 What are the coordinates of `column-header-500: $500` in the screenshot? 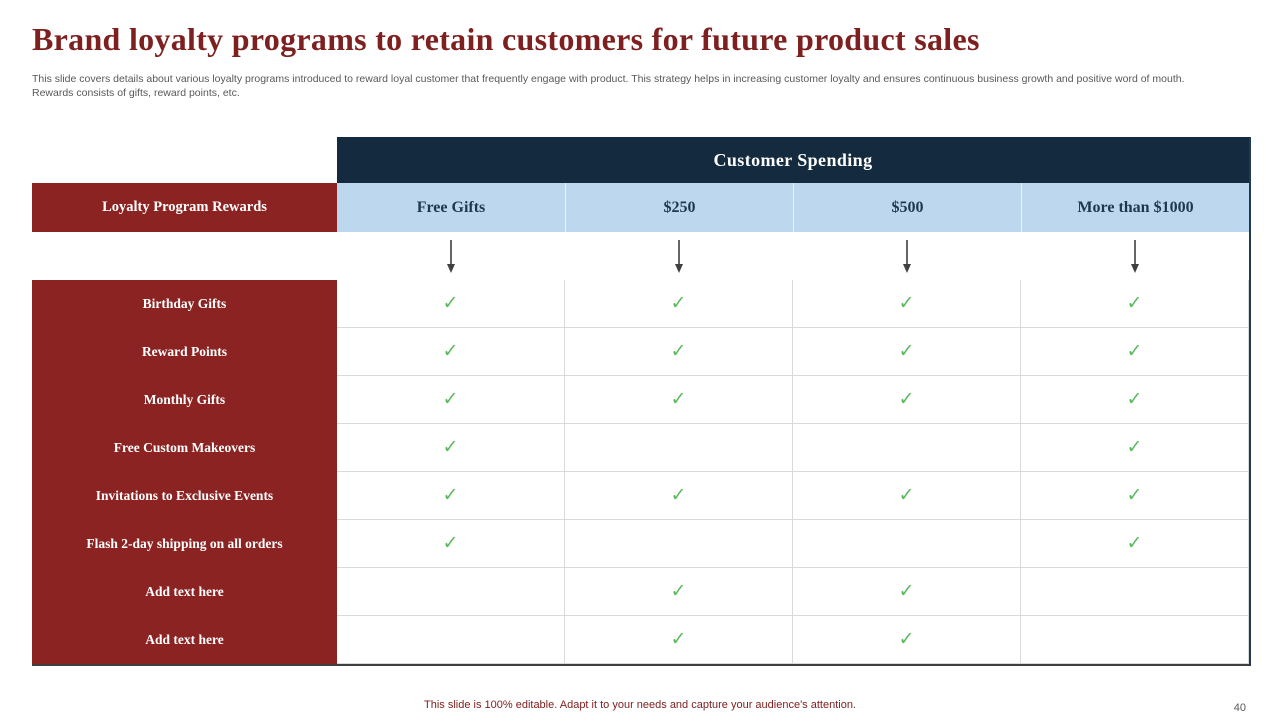 It's located at (907, 207).